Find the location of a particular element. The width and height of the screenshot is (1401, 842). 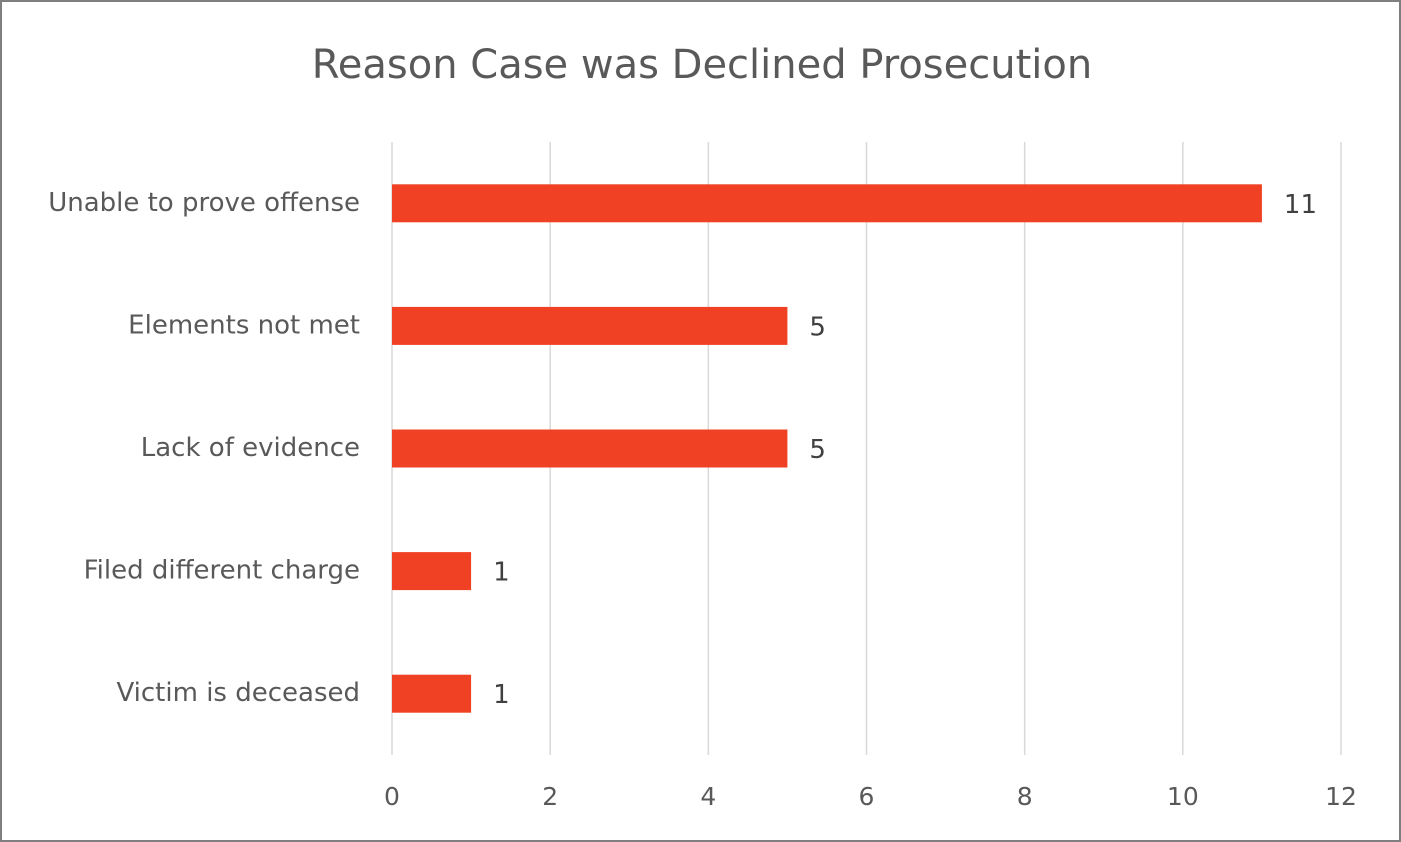

y-tick-label: Elements not met is located at coordinates (244, 325).